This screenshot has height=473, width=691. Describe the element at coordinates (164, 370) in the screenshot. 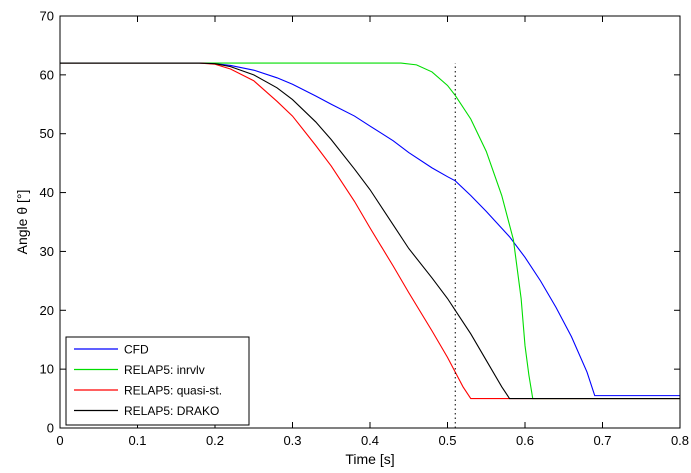

I see `legend-label: RELAP5: inrvlv` at that location.